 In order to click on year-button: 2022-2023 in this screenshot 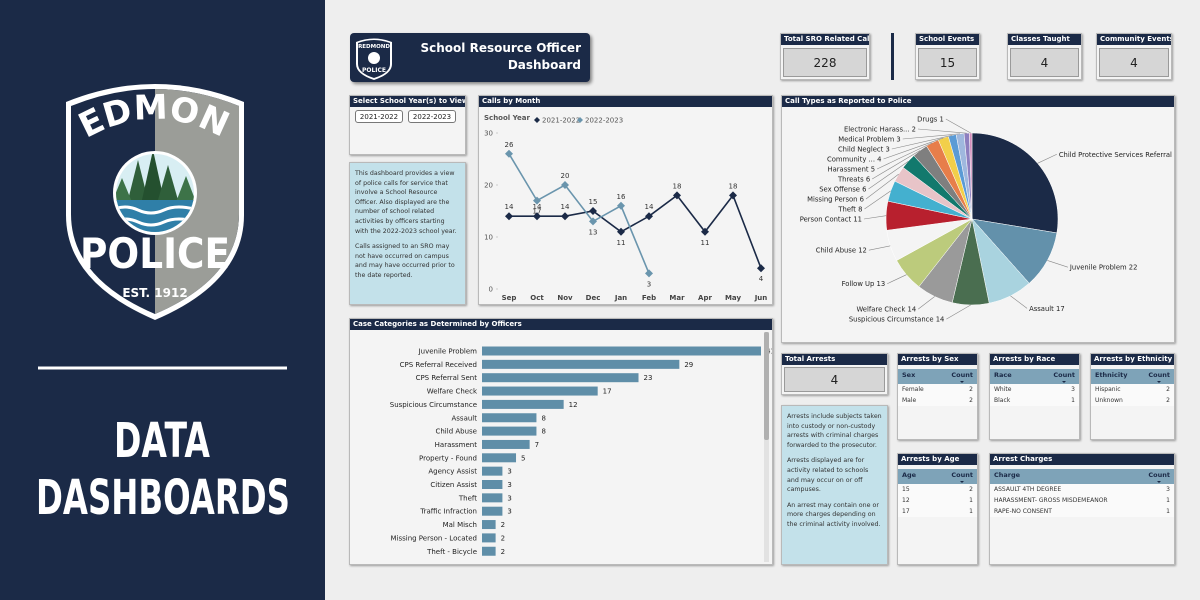, I will do `click(432, 116)`.